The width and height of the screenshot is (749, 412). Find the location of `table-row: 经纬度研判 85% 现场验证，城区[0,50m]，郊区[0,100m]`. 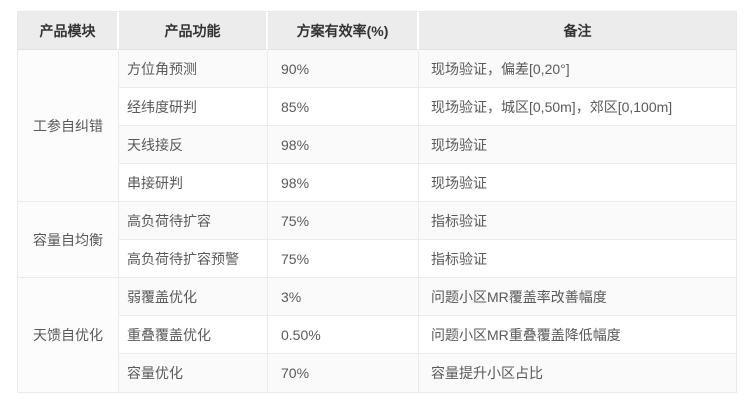

table-row: 经纬度研判 85% 现场验证，城区[0,50m]，郊区[0,100m] is located at coordinates (377, 107).